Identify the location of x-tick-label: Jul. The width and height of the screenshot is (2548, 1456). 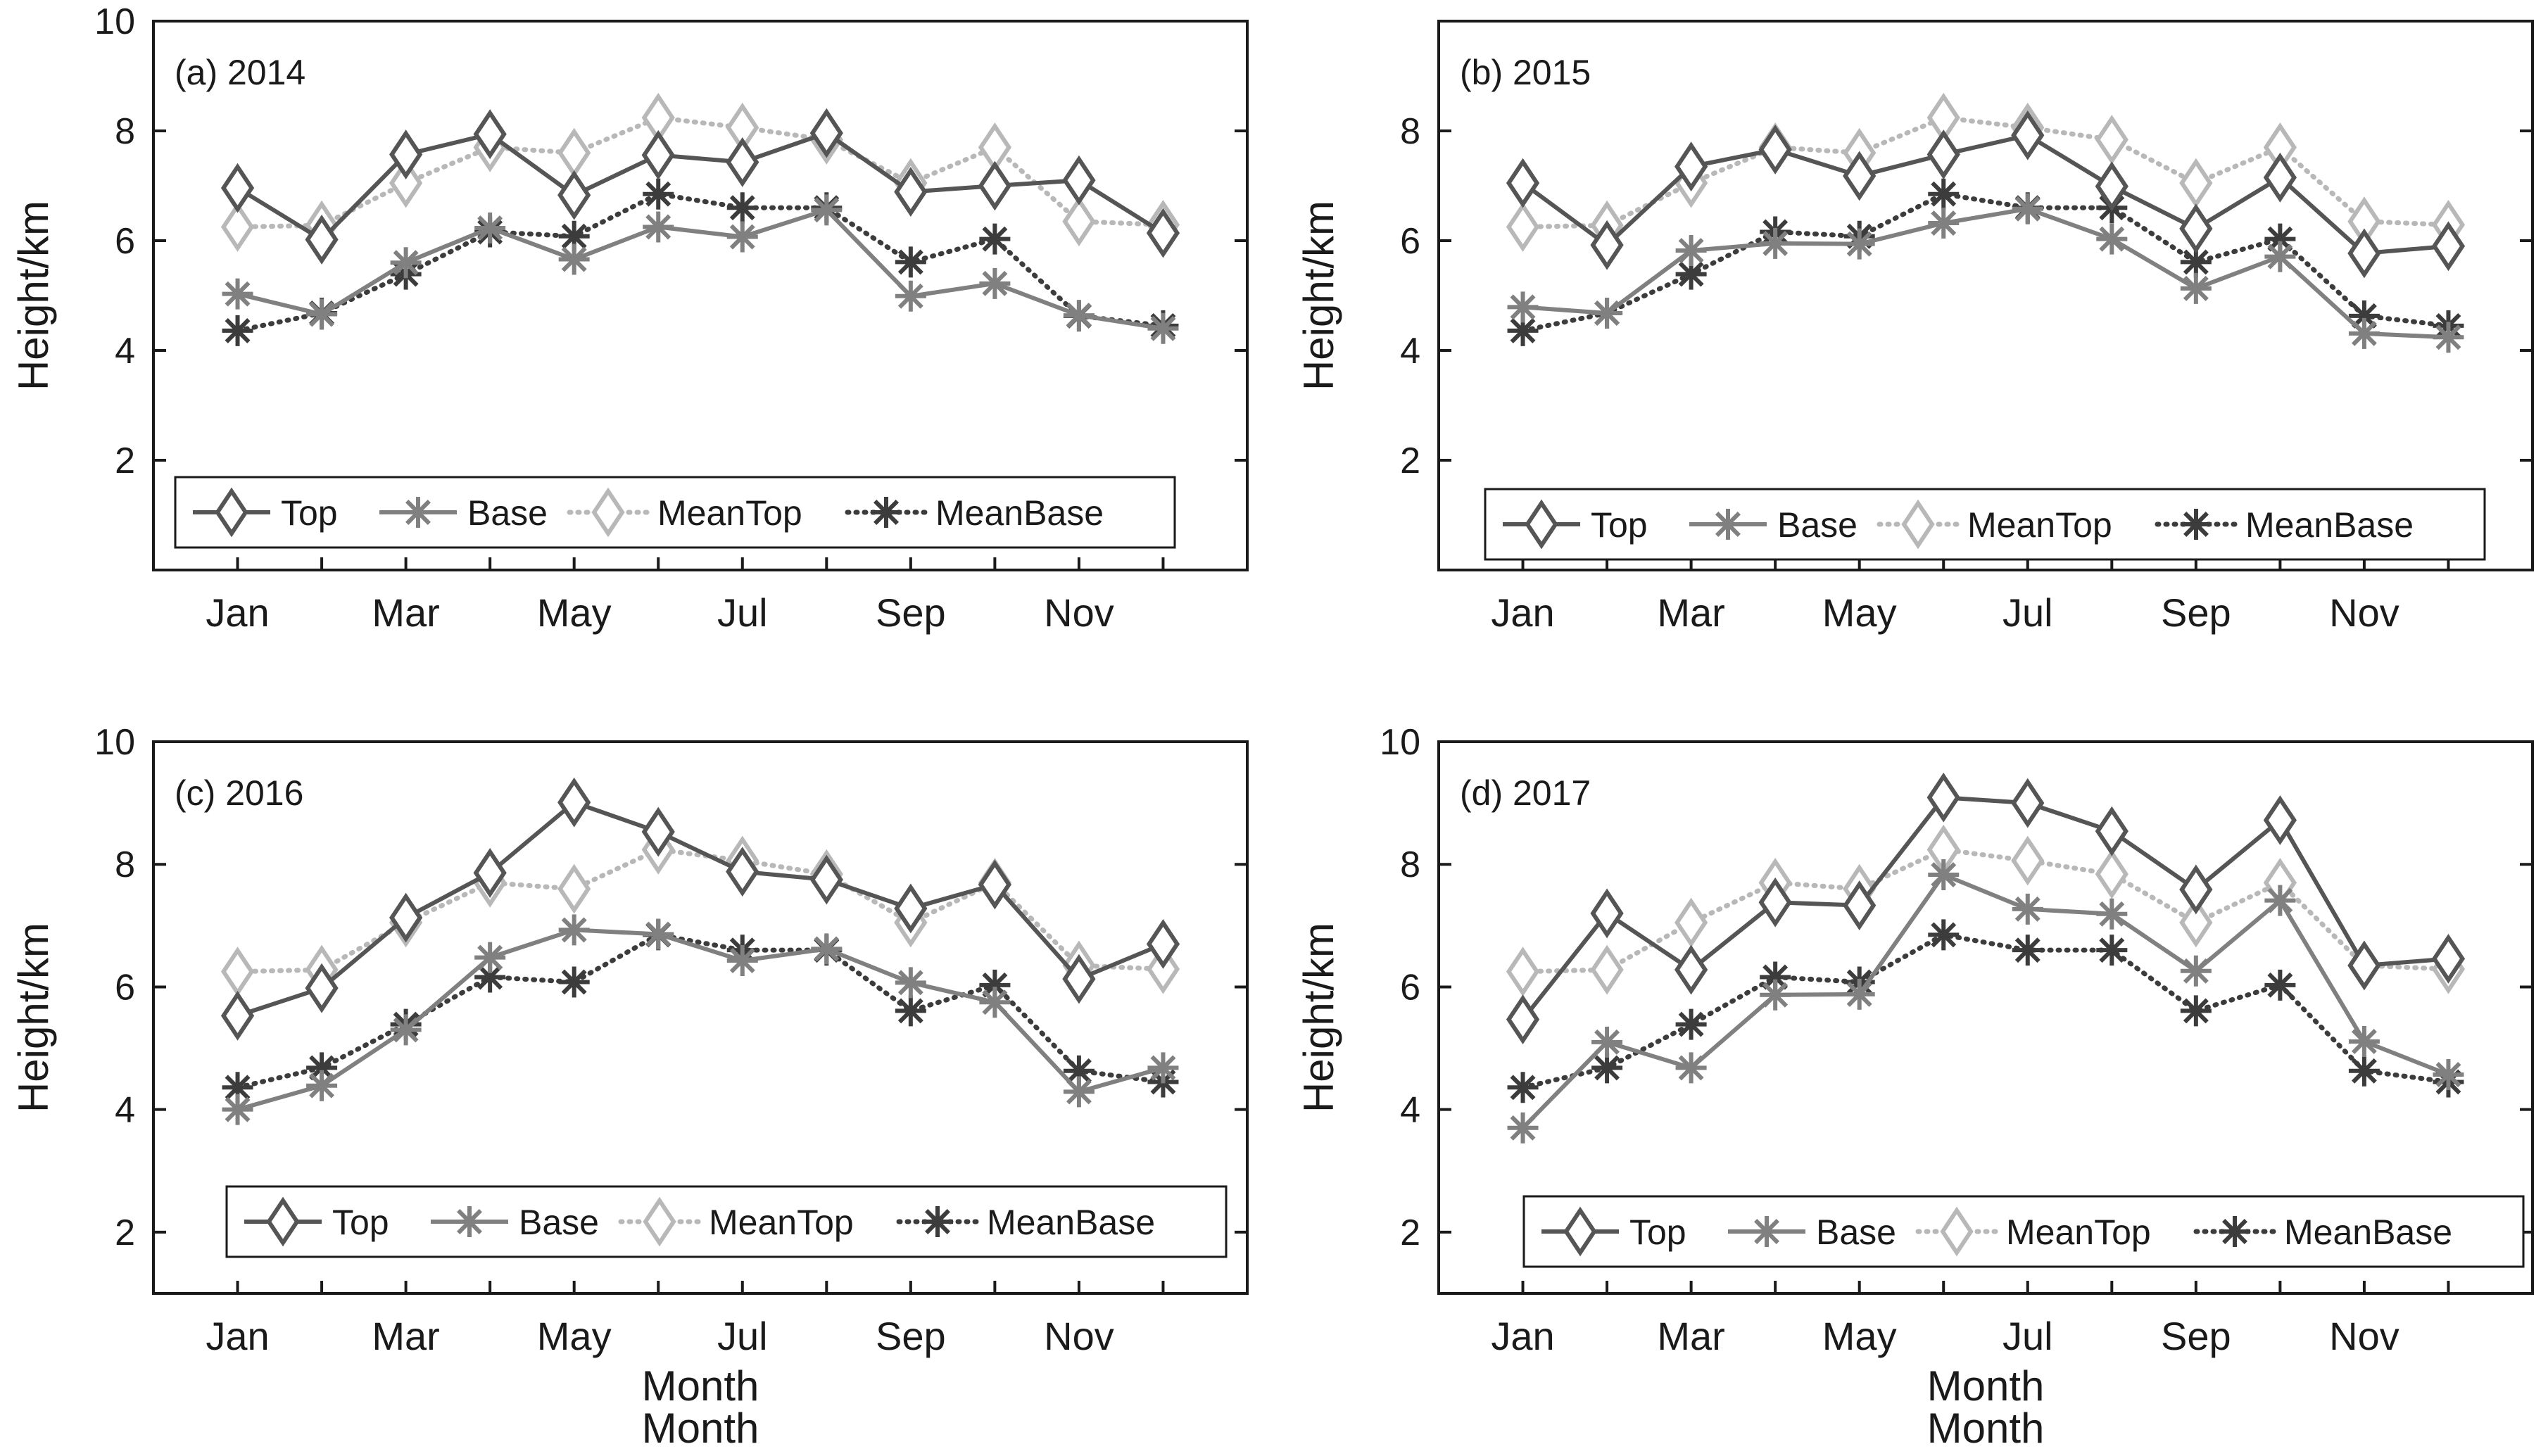
(742, 1336).